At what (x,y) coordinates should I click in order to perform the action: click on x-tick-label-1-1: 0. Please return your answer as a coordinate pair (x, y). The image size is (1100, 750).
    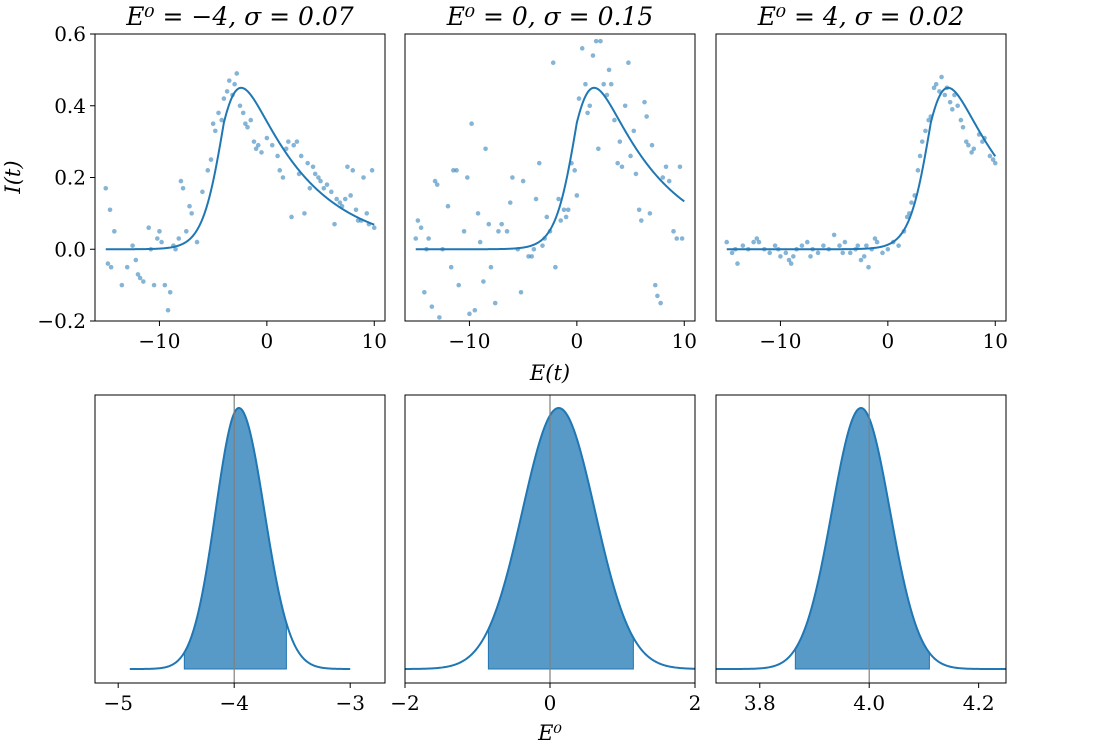
    Looking at the image, I should click on (266, 341).